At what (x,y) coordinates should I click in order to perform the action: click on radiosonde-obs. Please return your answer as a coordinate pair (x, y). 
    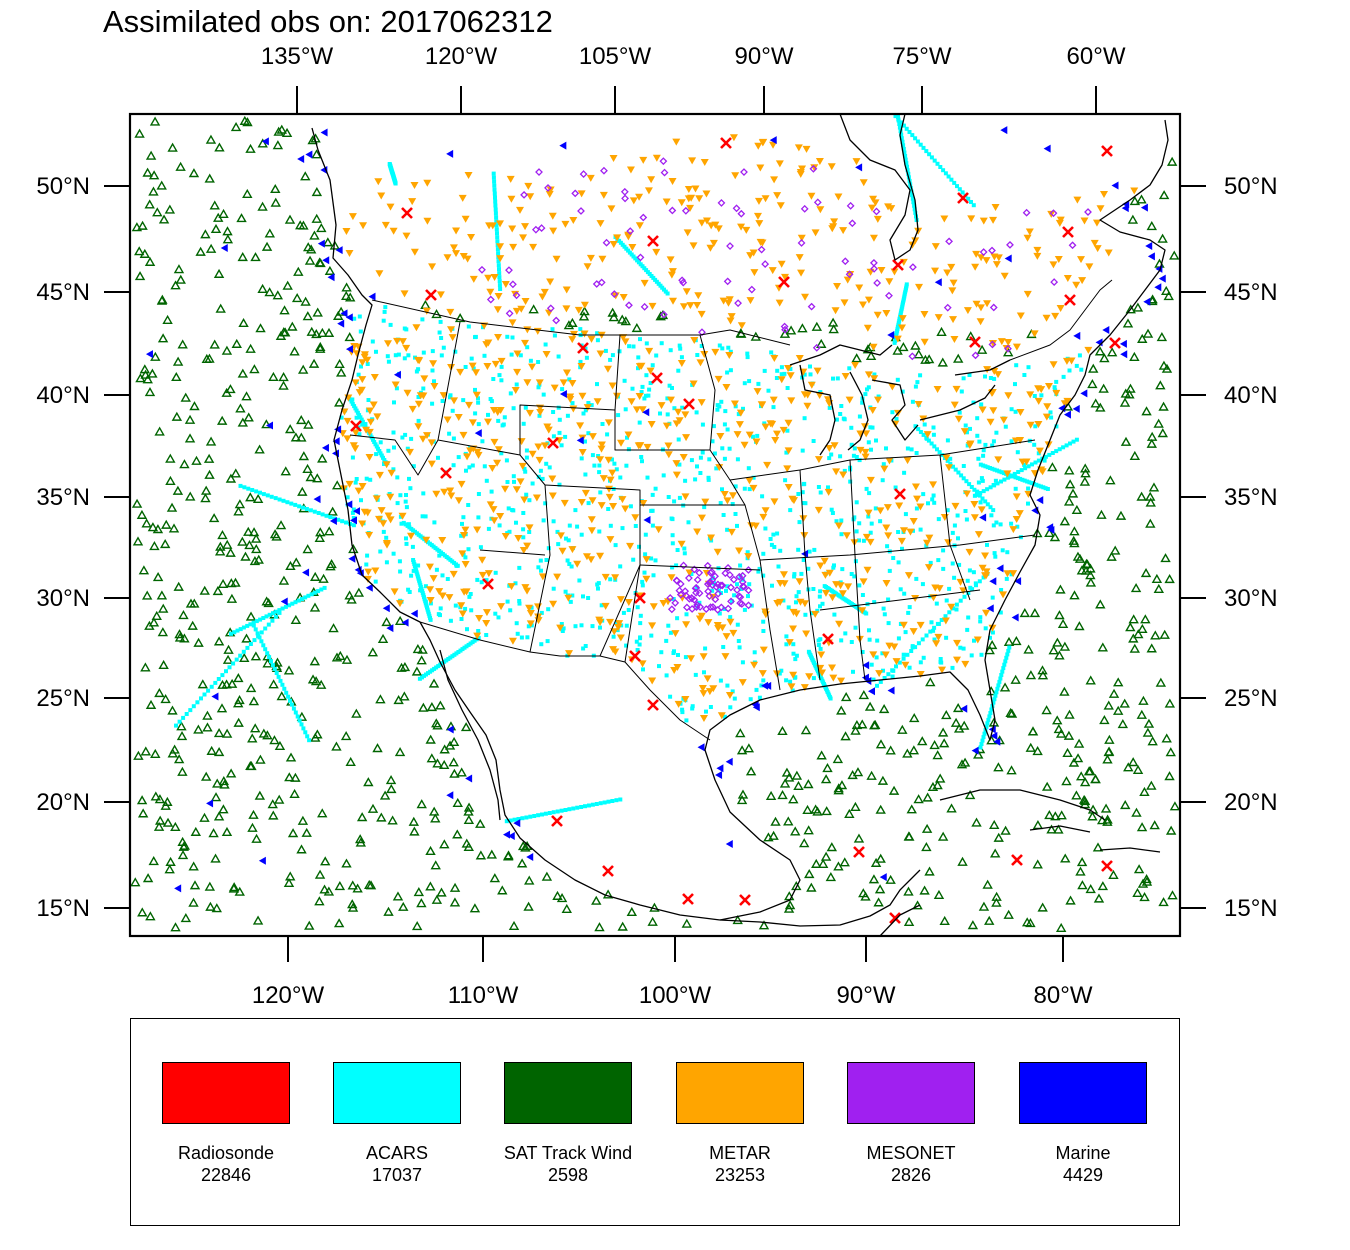
    Looking at the image, I should click on (356, 426).